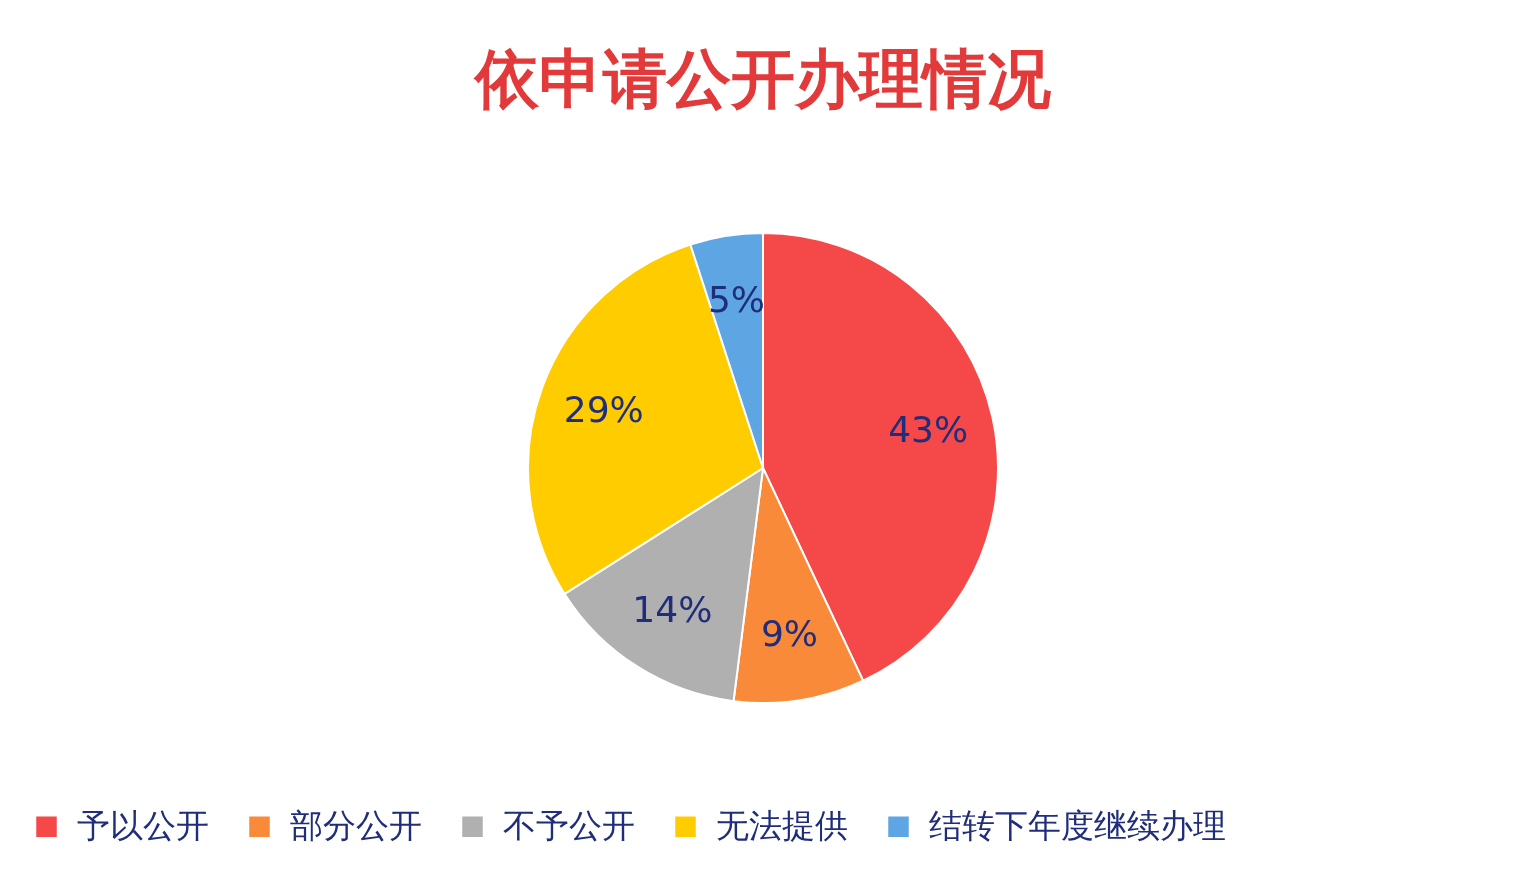 The height and width of the screenshot is (874, 1526). Describe the element at coordinates (762, 79) in the screenshot. I see `chart-title: 依申请公开办理情况` at that location.